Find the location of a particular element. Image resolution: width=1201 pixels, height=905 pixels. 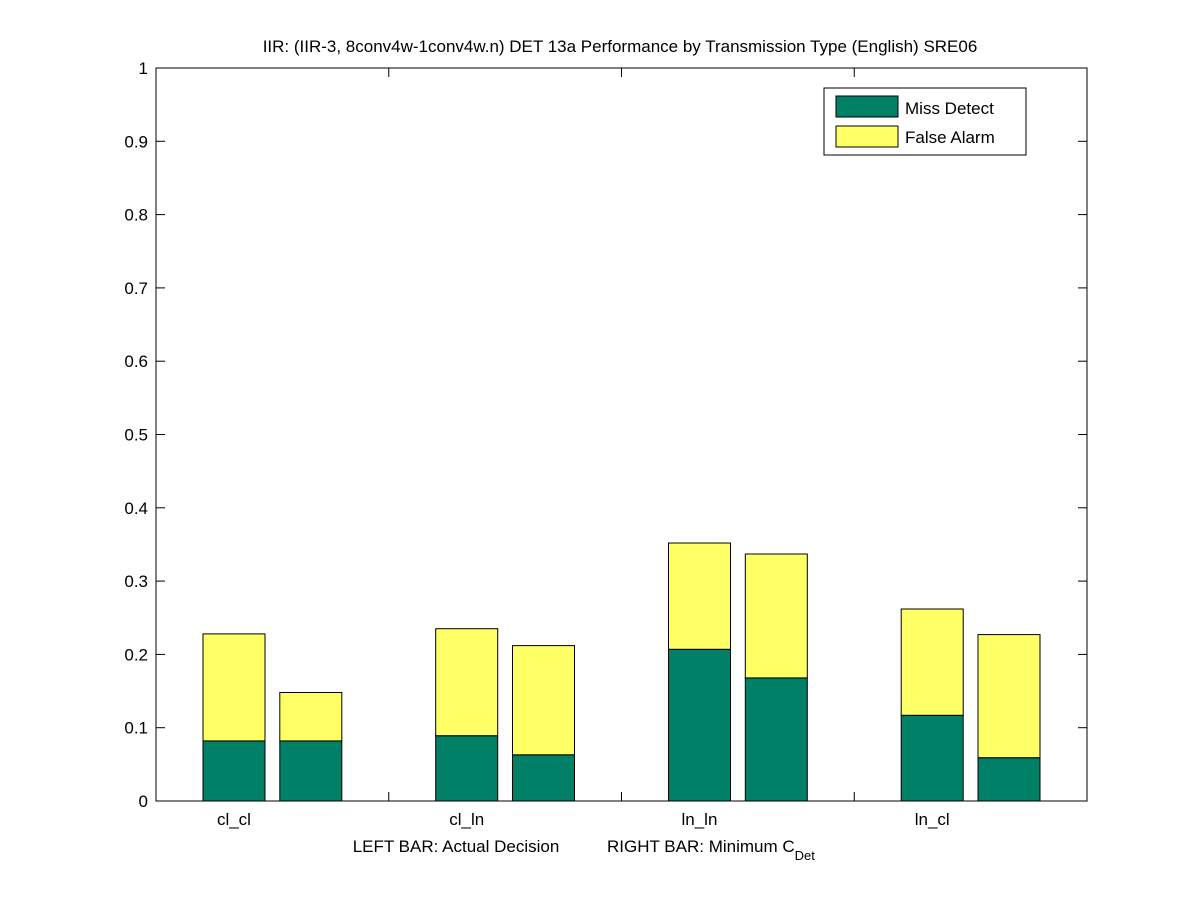

y-tick-label: 0.2 is located at coordinates (136, 654).